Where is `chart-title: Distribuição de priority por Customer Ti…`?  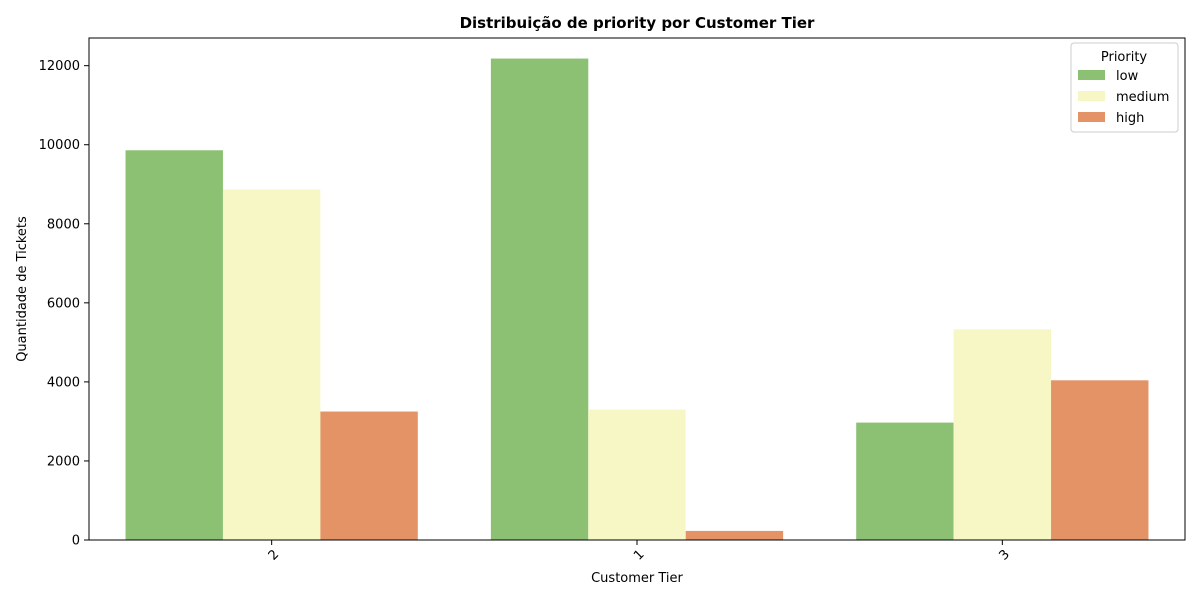
chart-title: Distribuição de priority por Customer Ti… is located at coordinates (637, 23).